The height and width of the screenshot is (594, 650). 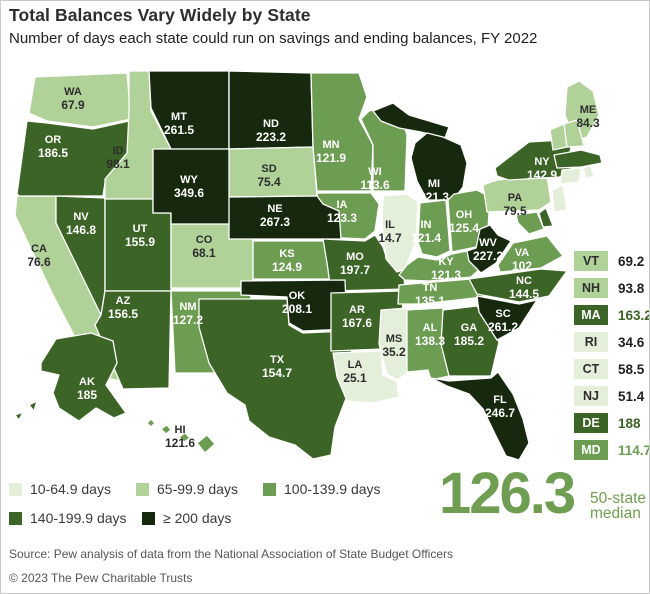 What do you see at coordinates (355, 378) in the screenshot?
I see `state-value-label-LA: 25.1` at bounding box center [355, 378].